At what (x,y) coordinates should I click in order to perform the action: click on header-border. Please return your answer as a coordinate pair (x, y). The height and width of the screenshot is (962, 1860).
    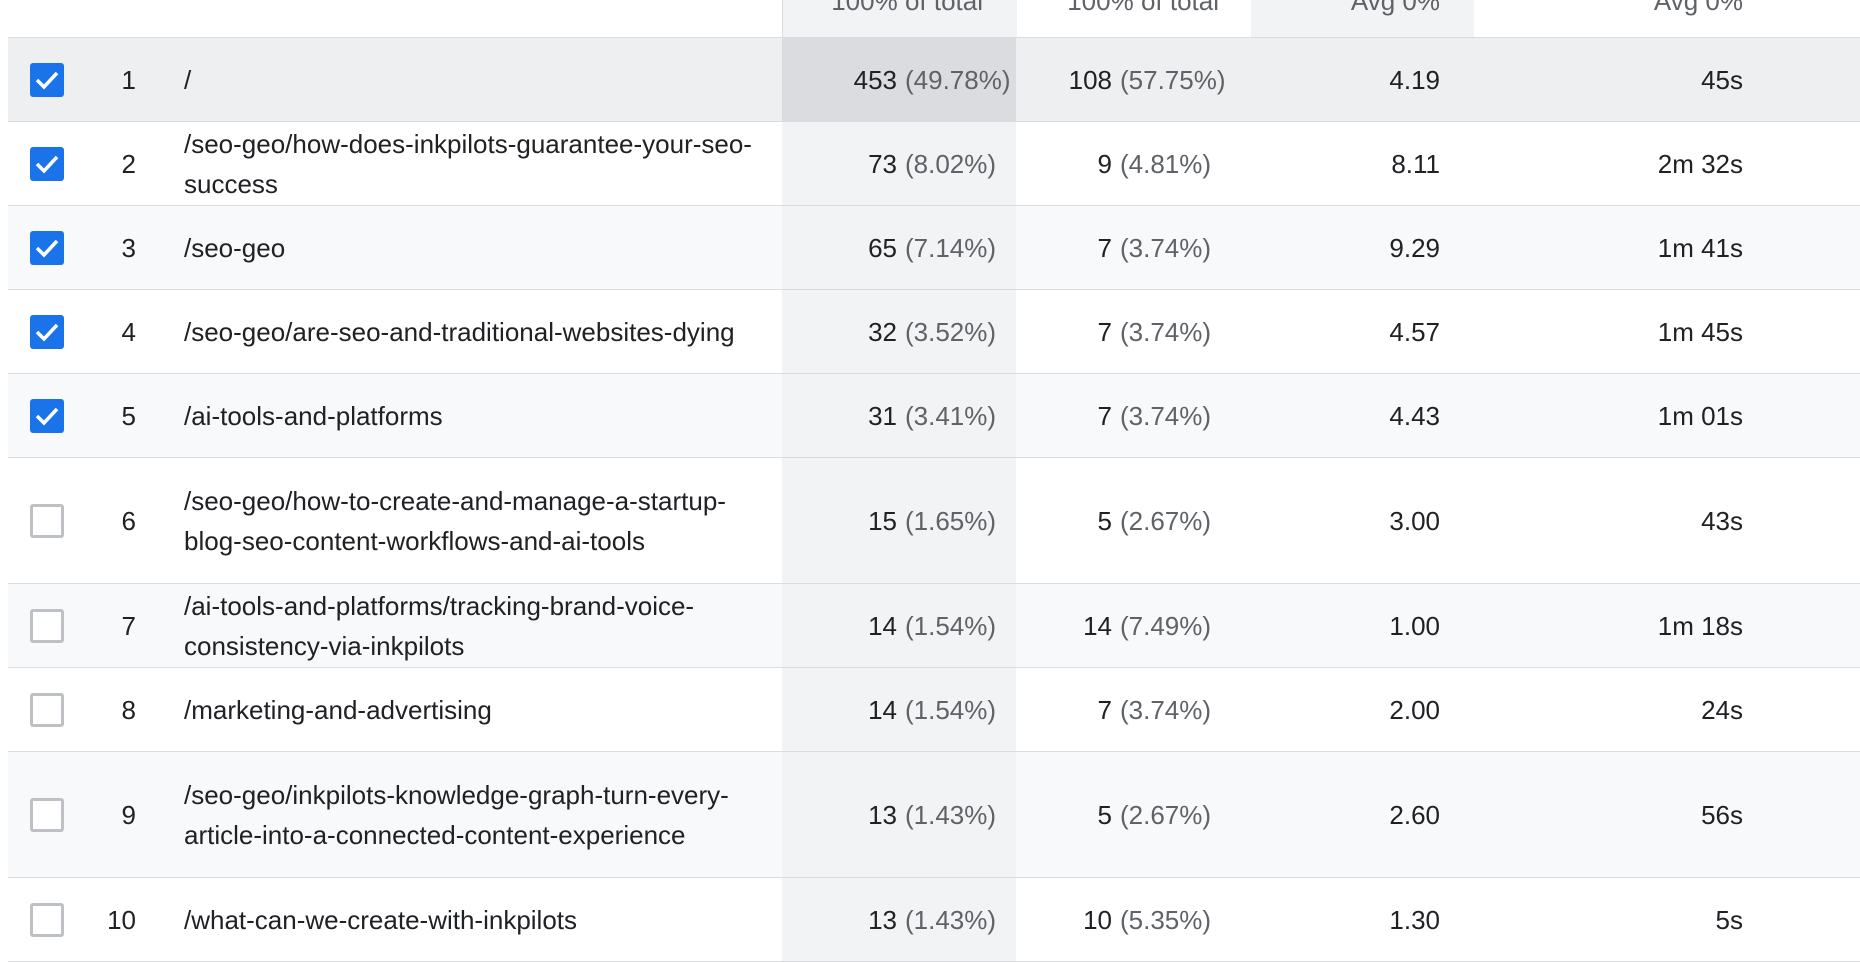
    Looking at the image, I should click on (934, 37).